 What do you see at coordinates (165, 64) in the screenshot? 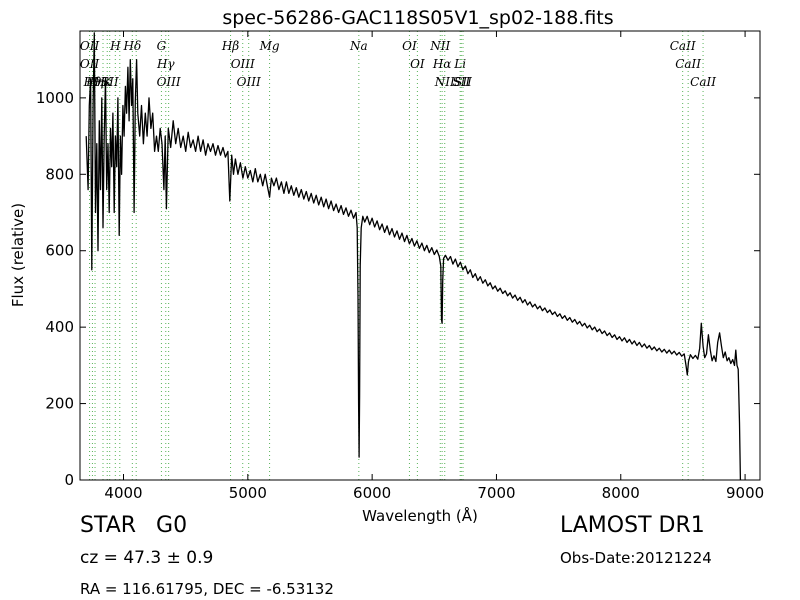
I see `spectral-line-label: Hγ` at bounding box center [165, 64].